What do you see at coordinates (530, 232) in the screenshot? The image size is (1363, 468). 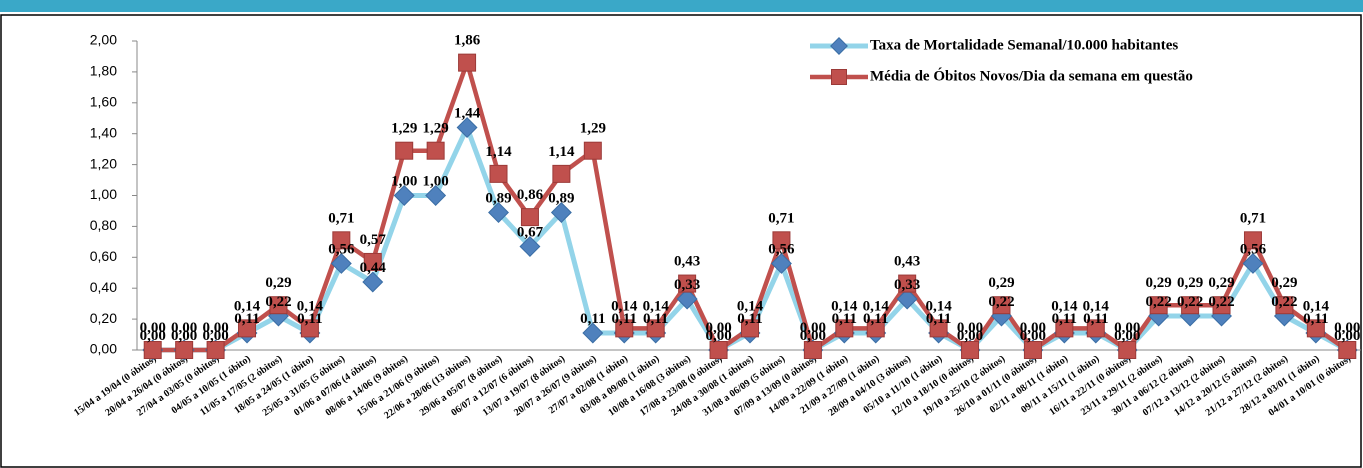 I see `data-label: 0,67` at bounding box center [530, 232].